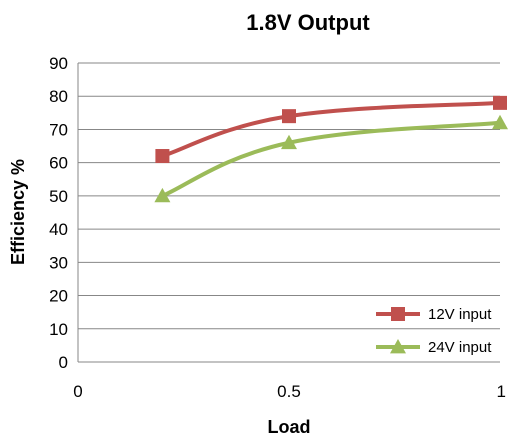 Image resolution: width=523 pixels, height=446 pixels. Describe the element at coordinates (58, 163) in the screenshot. I see `y-tick-label: 60` at that location.